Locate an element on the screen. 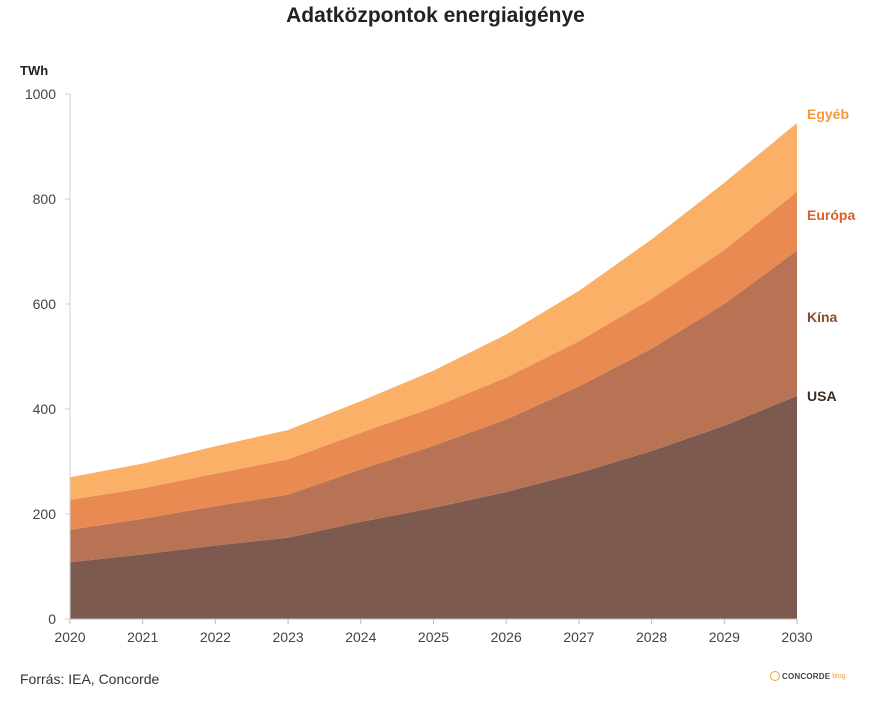 This screenshot has width=871, height=701. chart-title: Adatközpontok energiaigénye is located at coordinates (435, 15).